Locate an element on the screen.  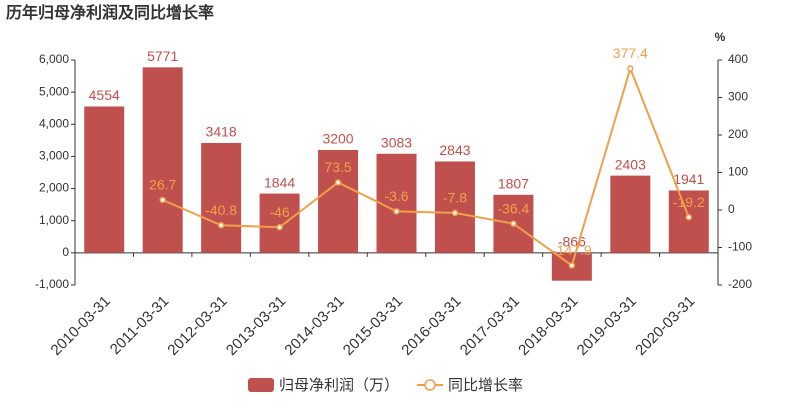
y-tick-label: 3,000 is located at coordinates (54, 156).